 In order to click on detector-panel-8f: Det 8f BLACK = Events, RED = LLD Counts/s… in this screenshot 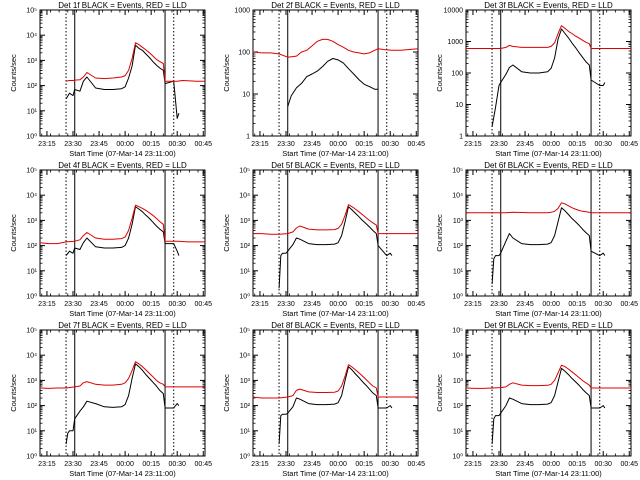, I will do `click(323, 399)`.